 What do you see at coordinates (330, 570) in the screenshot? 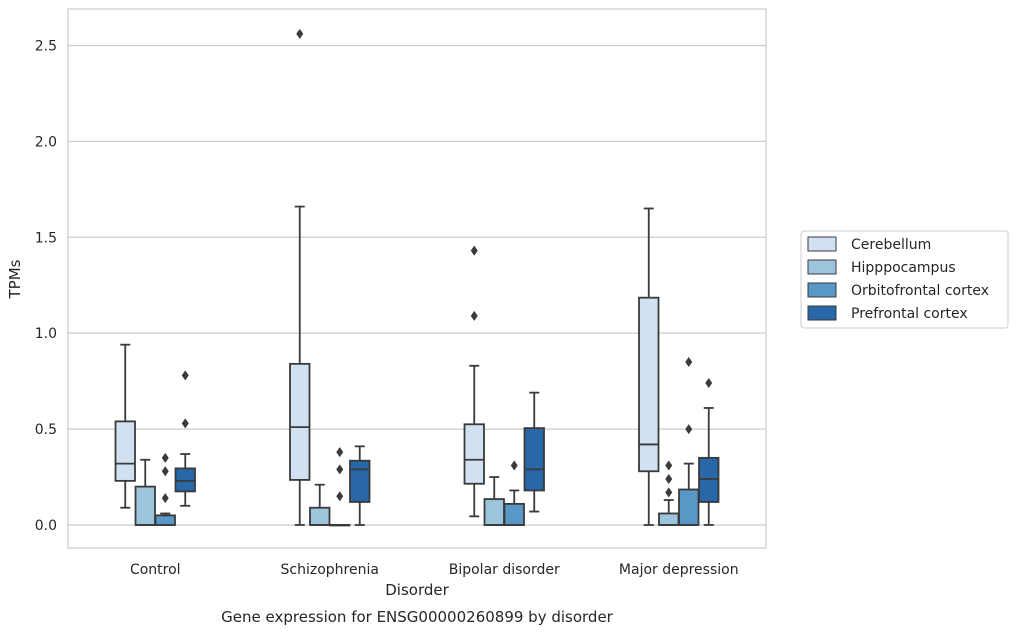
I see `x-tick-label: Schizophrenia` at bounding box center [330, 570].